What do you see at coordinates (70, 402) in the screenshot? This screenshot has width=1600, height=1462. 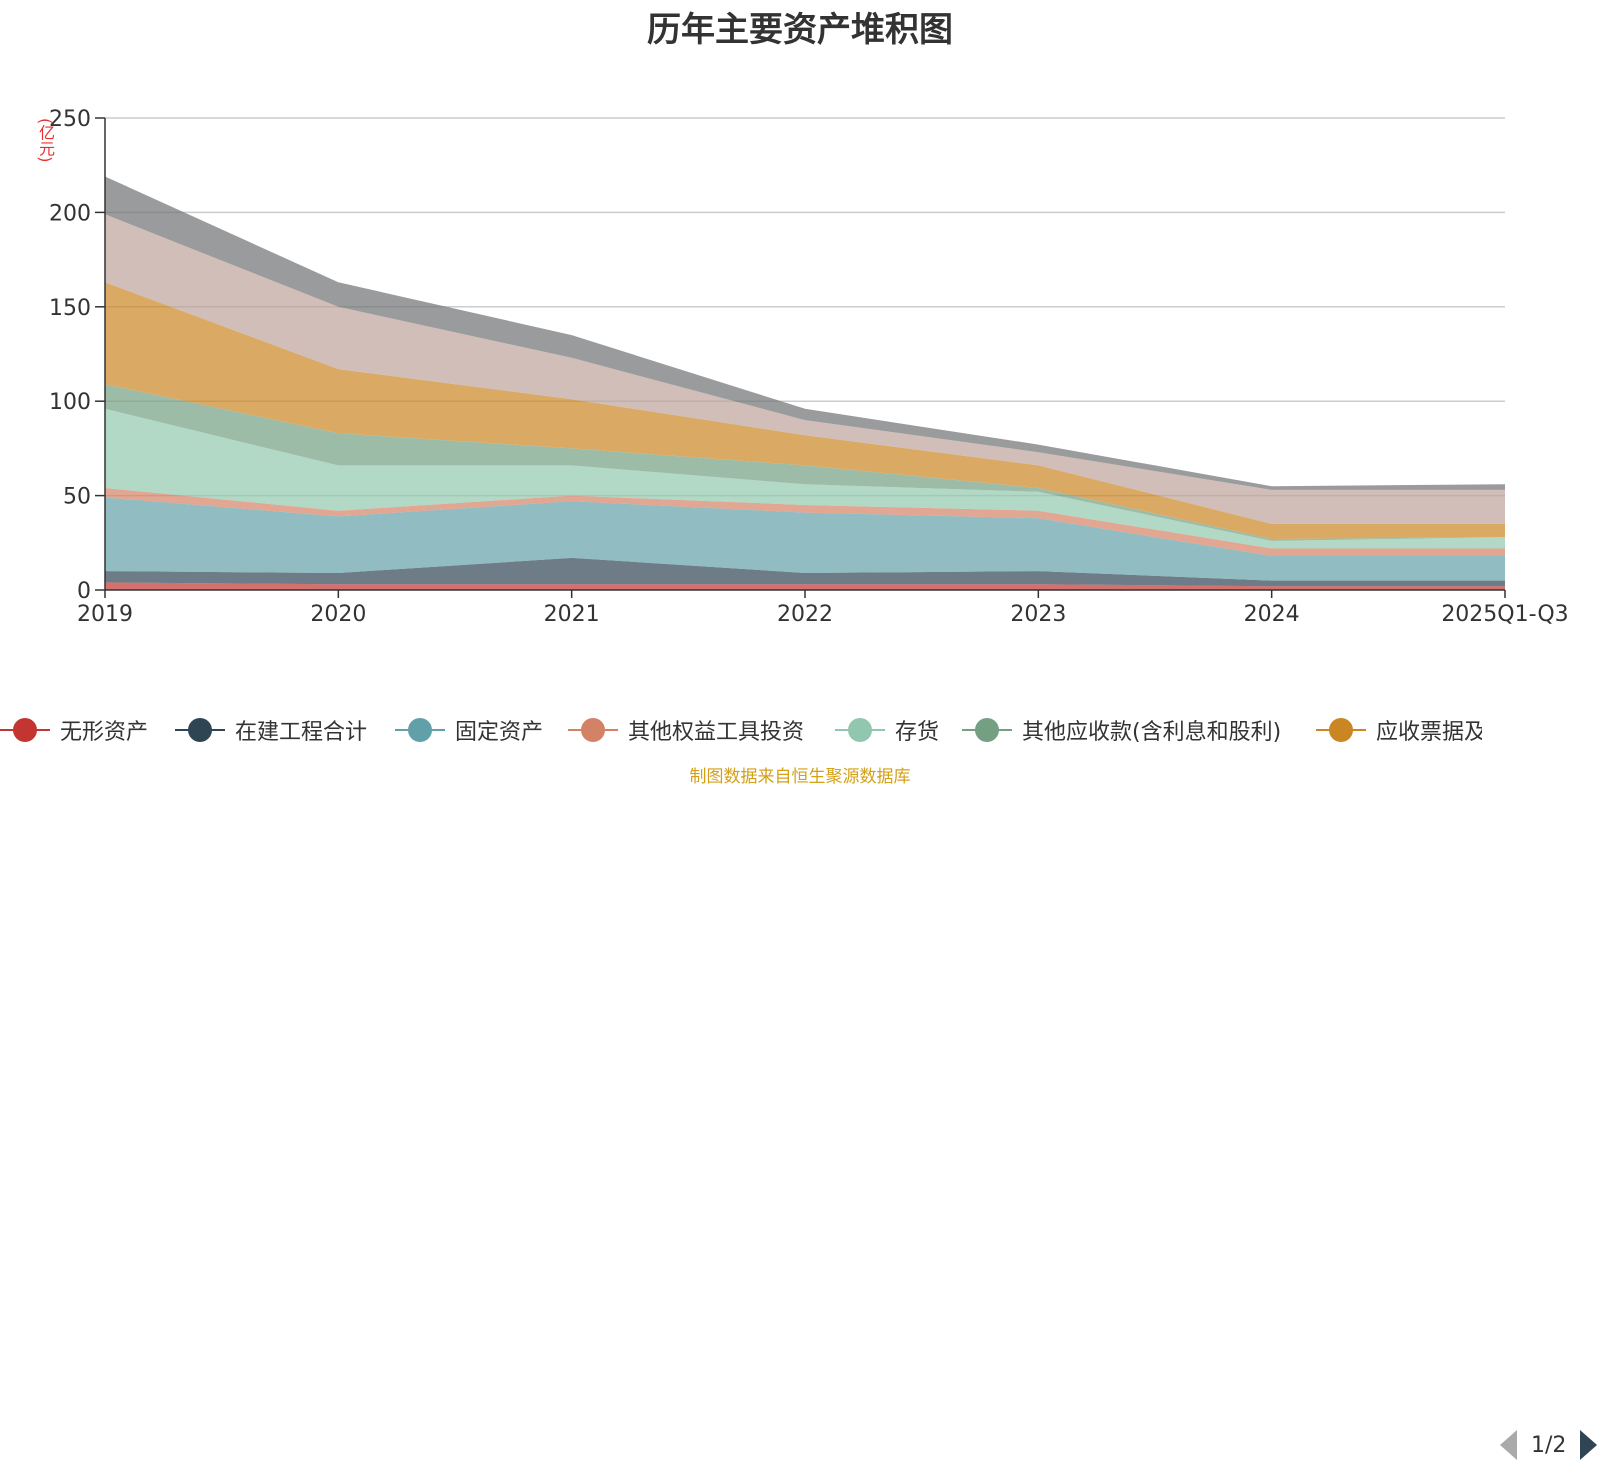 I see `y-tick-label: 100` at bounding box center [70, 402].